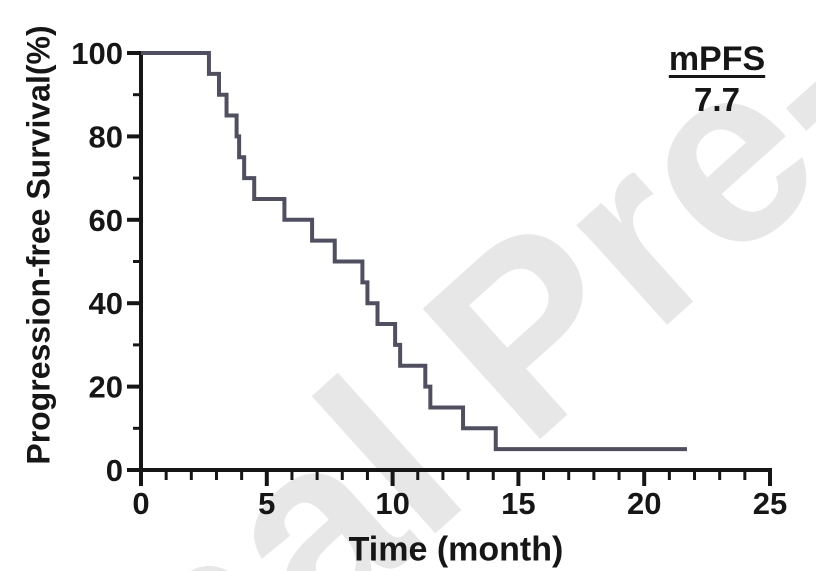  I want to click on y-tick-label: 20, so click(106, 387).